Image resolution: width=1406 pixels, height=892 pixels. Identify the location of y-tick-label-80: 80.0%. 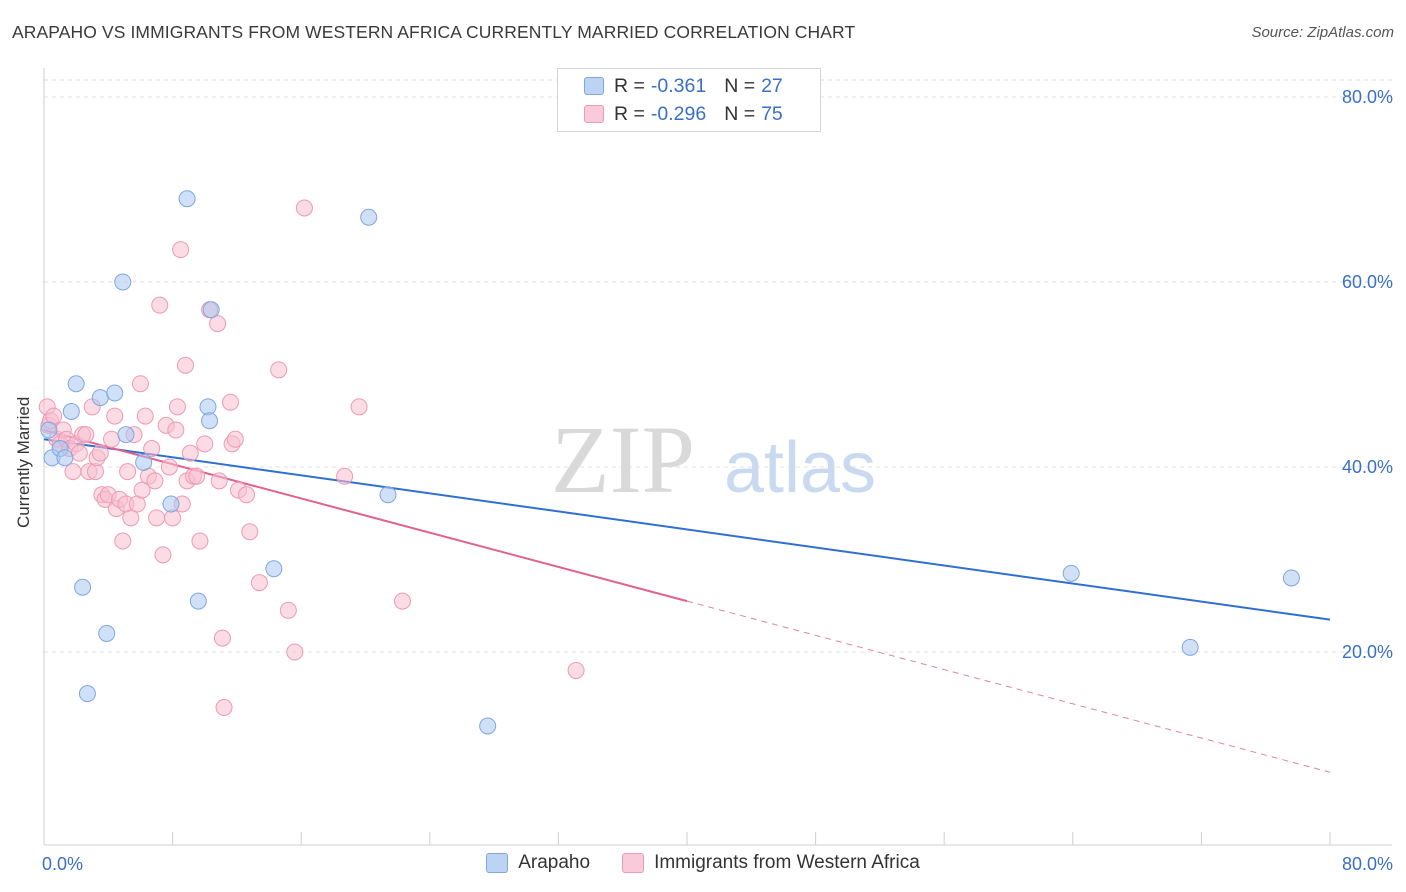
(1367, 97).